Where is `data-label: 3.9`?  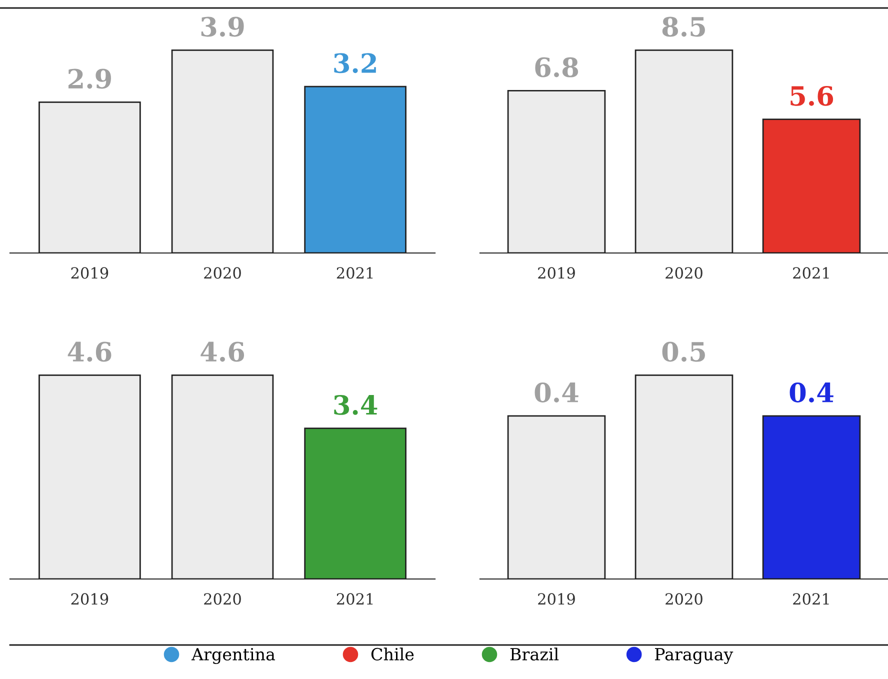
data-label: 3.9 is located at coordinates (222, 26).